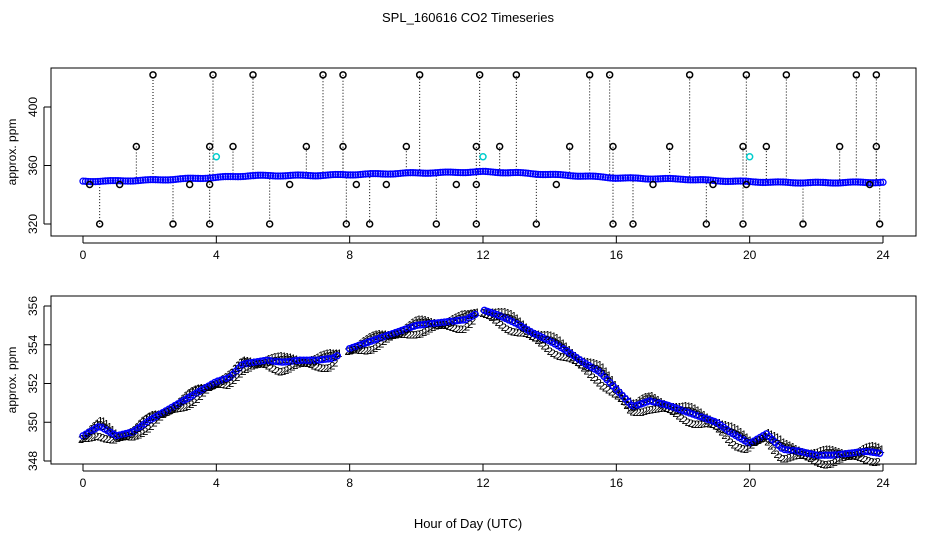  Describe the element at coordinates (33, 107) in the screenshot. I see `y-tick-label: 400` at that location.